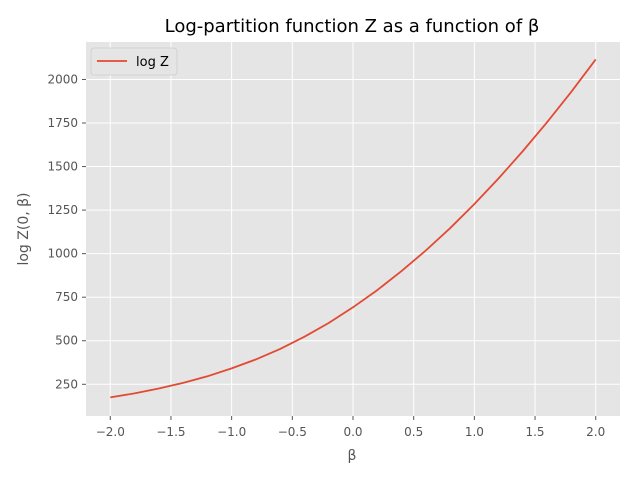  Describe the element at coordinates (66, 297) in the screenshot. I see `y-tick-label: 750` at that location.